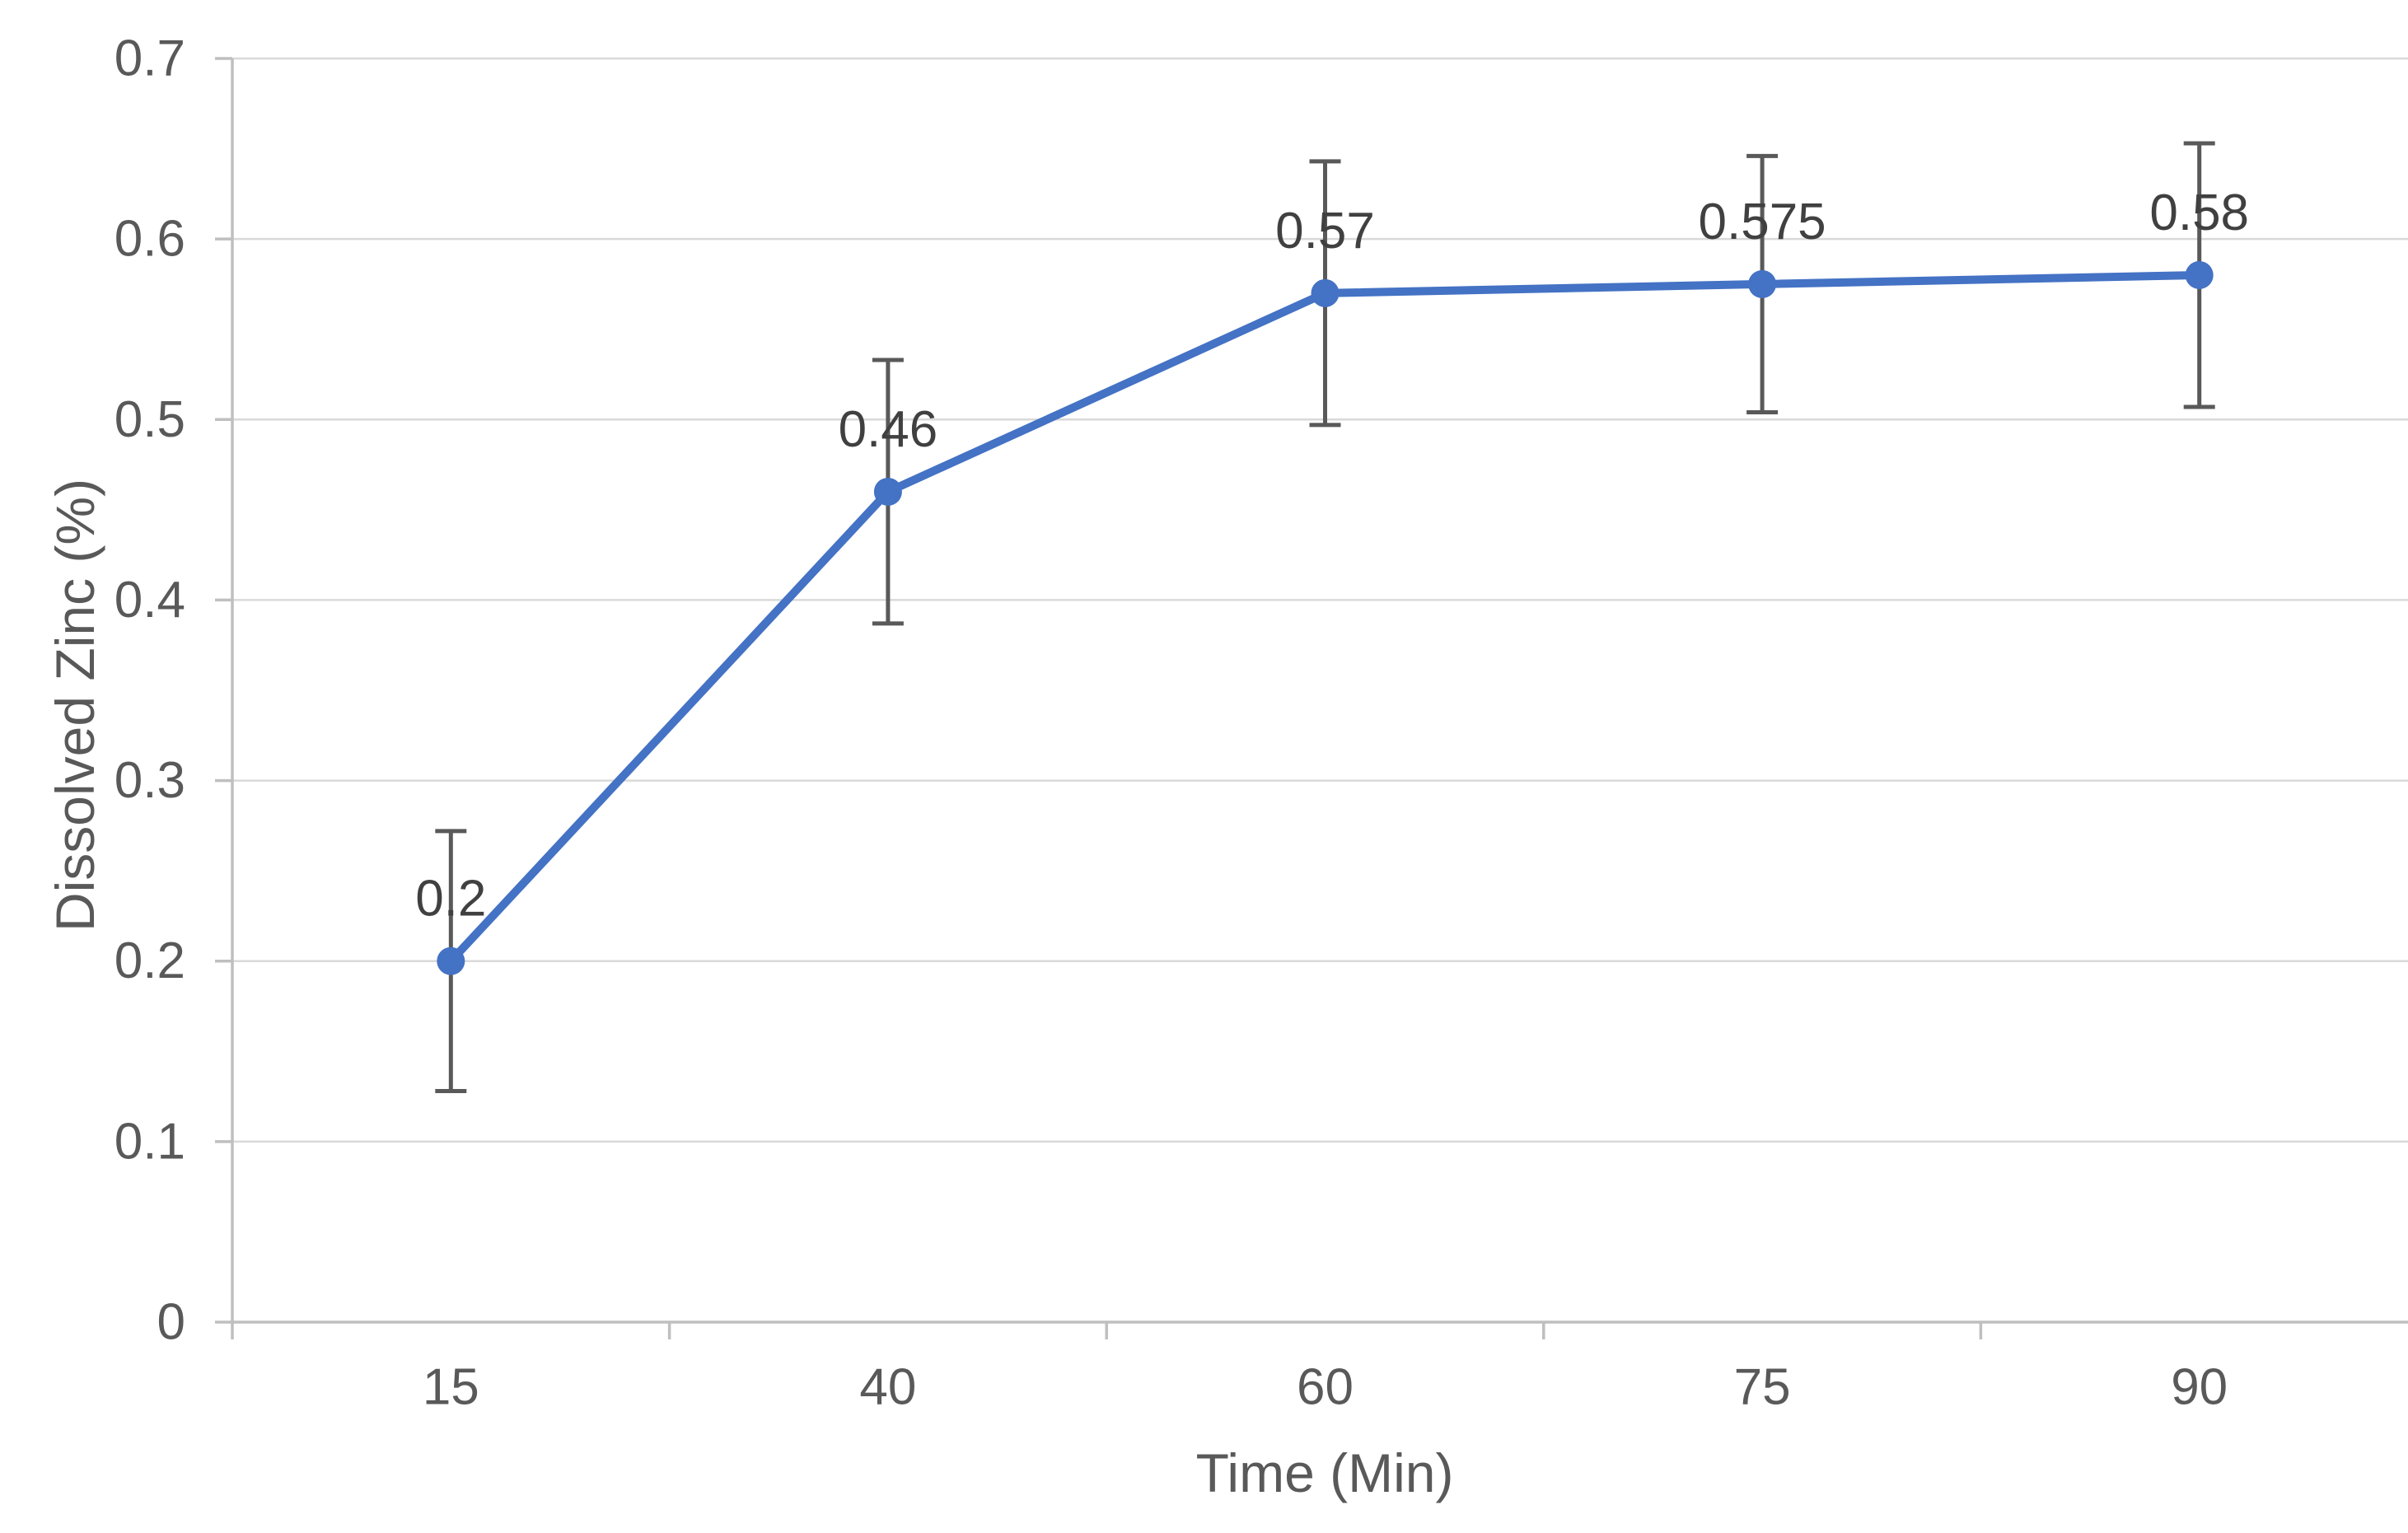  I want to click on y-axis-tick-label: 0.4, so click(150, 600).